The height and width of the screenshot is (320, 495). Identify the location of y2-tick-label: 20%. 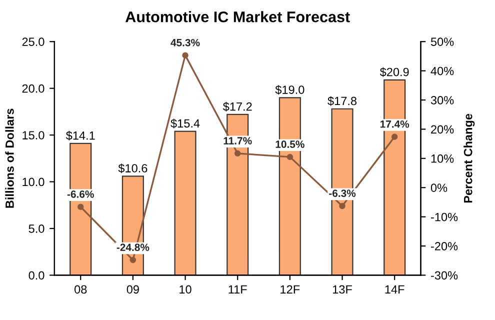
(442, 129).